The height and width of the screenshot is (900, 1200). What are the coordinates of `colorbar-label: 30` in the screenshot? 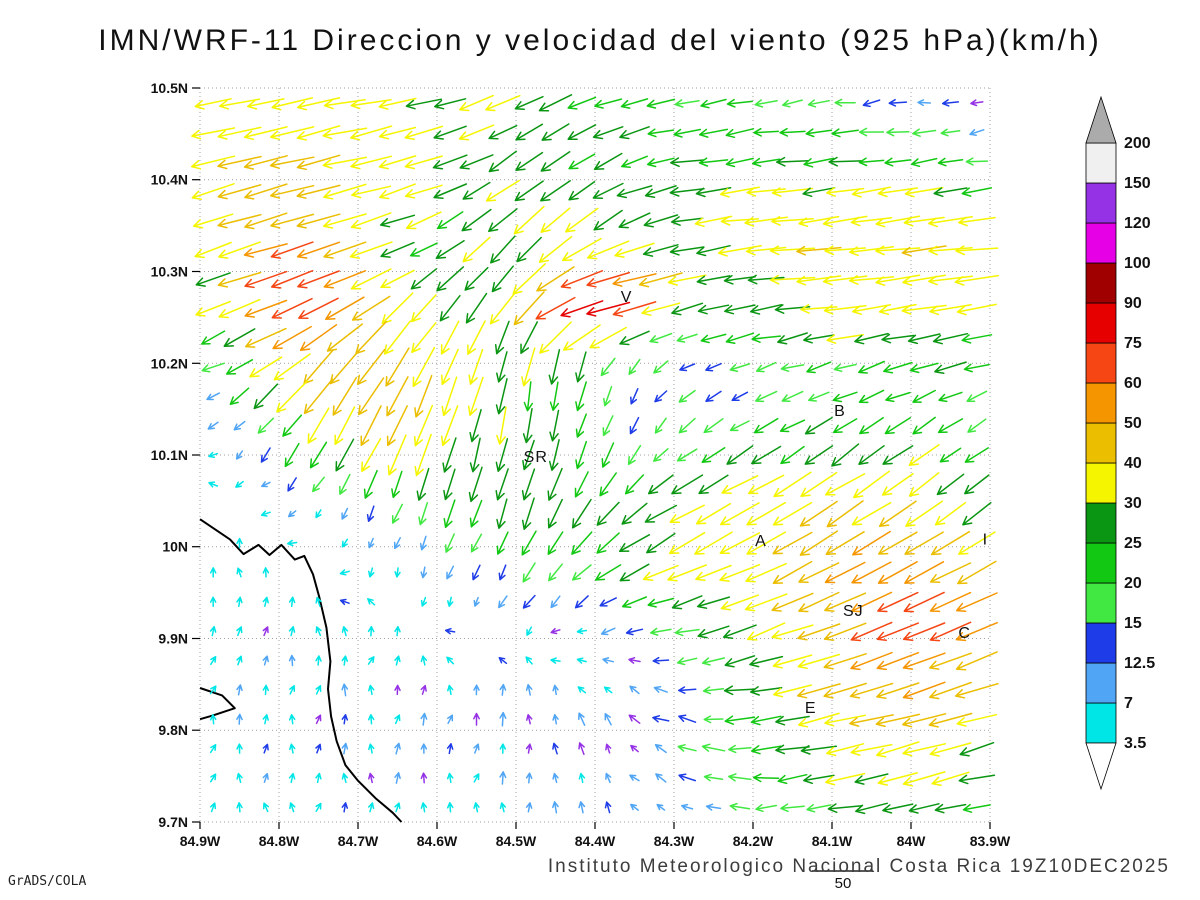 It's located at (1133, 503).